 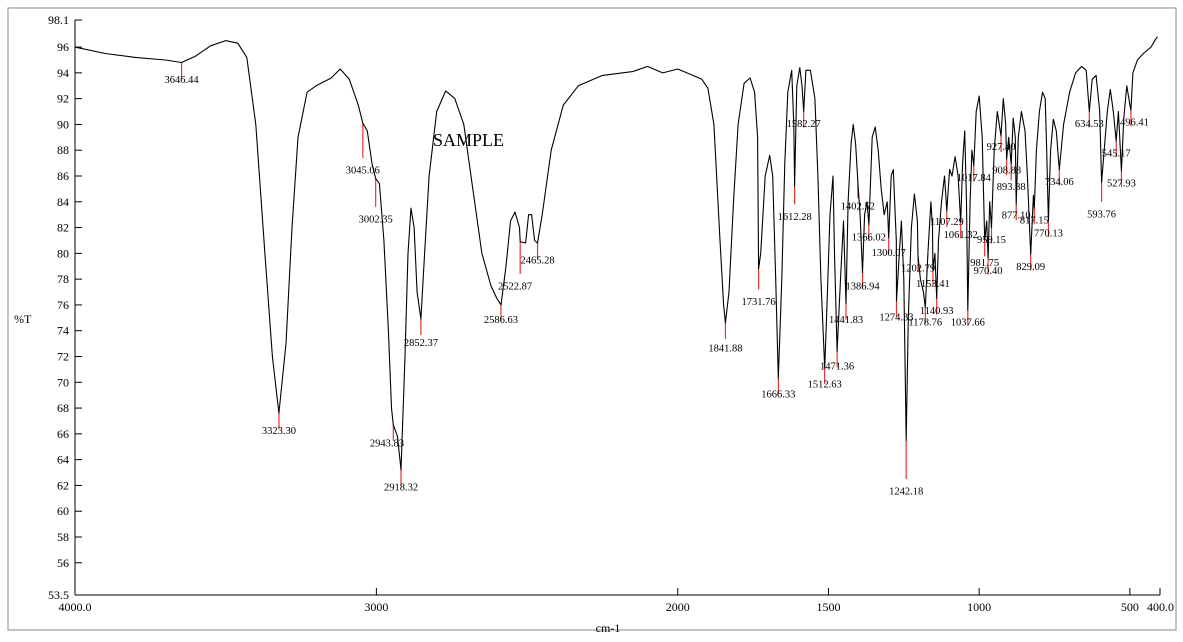 What do you see at coordinates (387, 444) in the screenshot?
I see `peak-label: 2943.83` at bounding box center [387, 444].